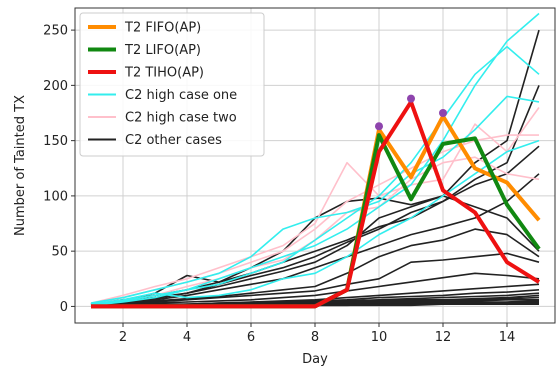 The width and height of the screenshot is (559, 372). What do you see at coordinates (59, 252) in the screenshot?
I see `y-tick-label: 50` at bounding box center [59, 252].